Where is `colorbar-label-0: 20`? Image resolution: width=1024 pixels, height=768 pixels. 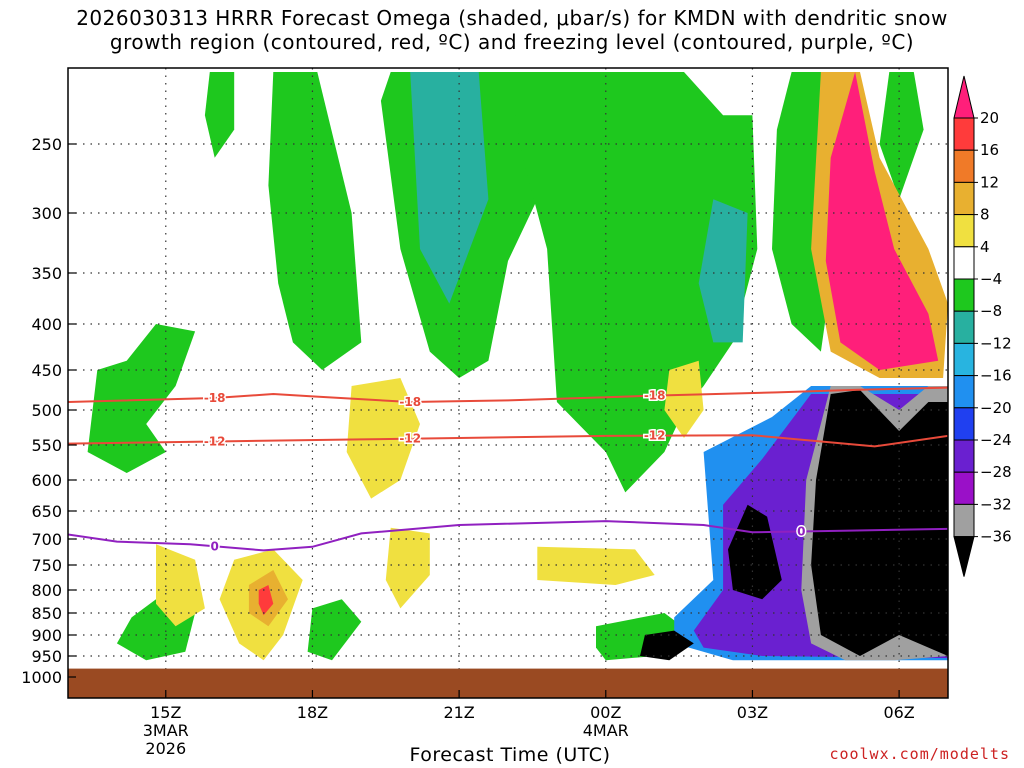 colorbar-label-0: 20 is located at coordinates (989, 118).